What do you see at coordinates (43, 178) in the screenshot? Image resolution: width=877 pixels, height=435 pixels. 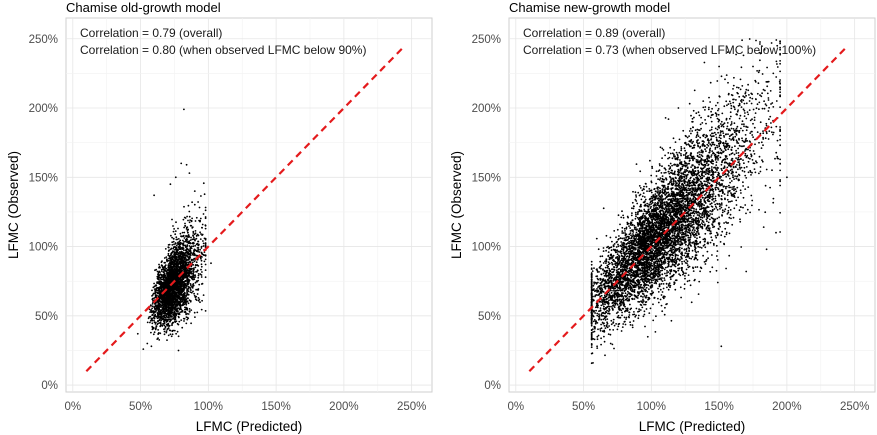 I see `y-tick-label: 150%` at bounding box center [43, 178].